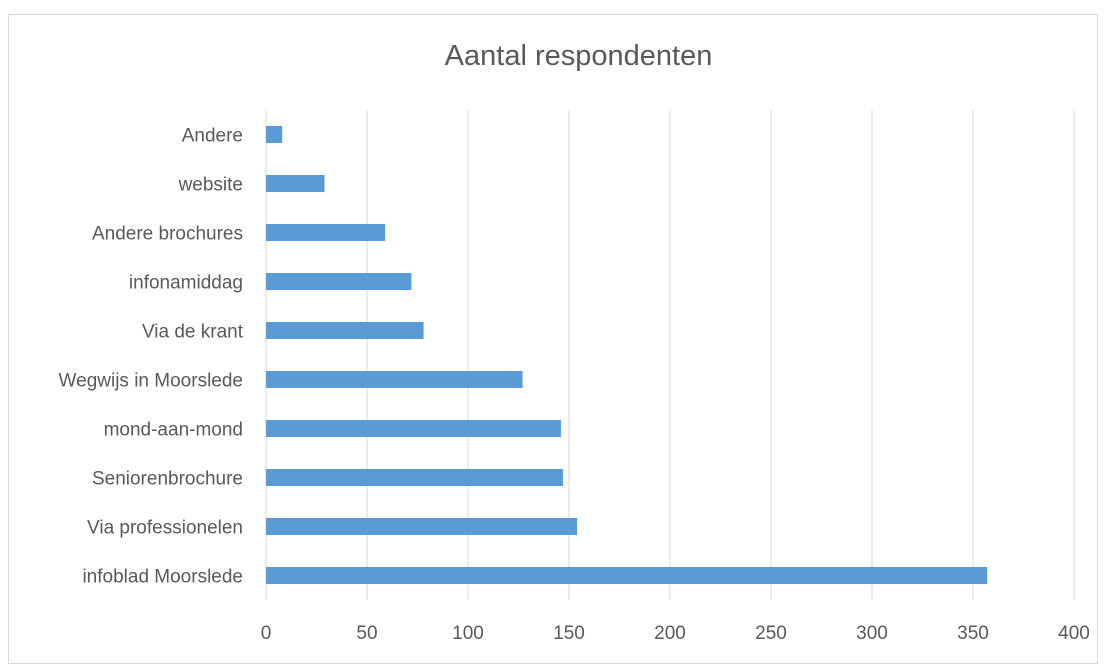  What do you see at coordinates (173, 430) in the screenshot?
I see `category-label: mond-aan-mond` at bounding box center [173, 430].